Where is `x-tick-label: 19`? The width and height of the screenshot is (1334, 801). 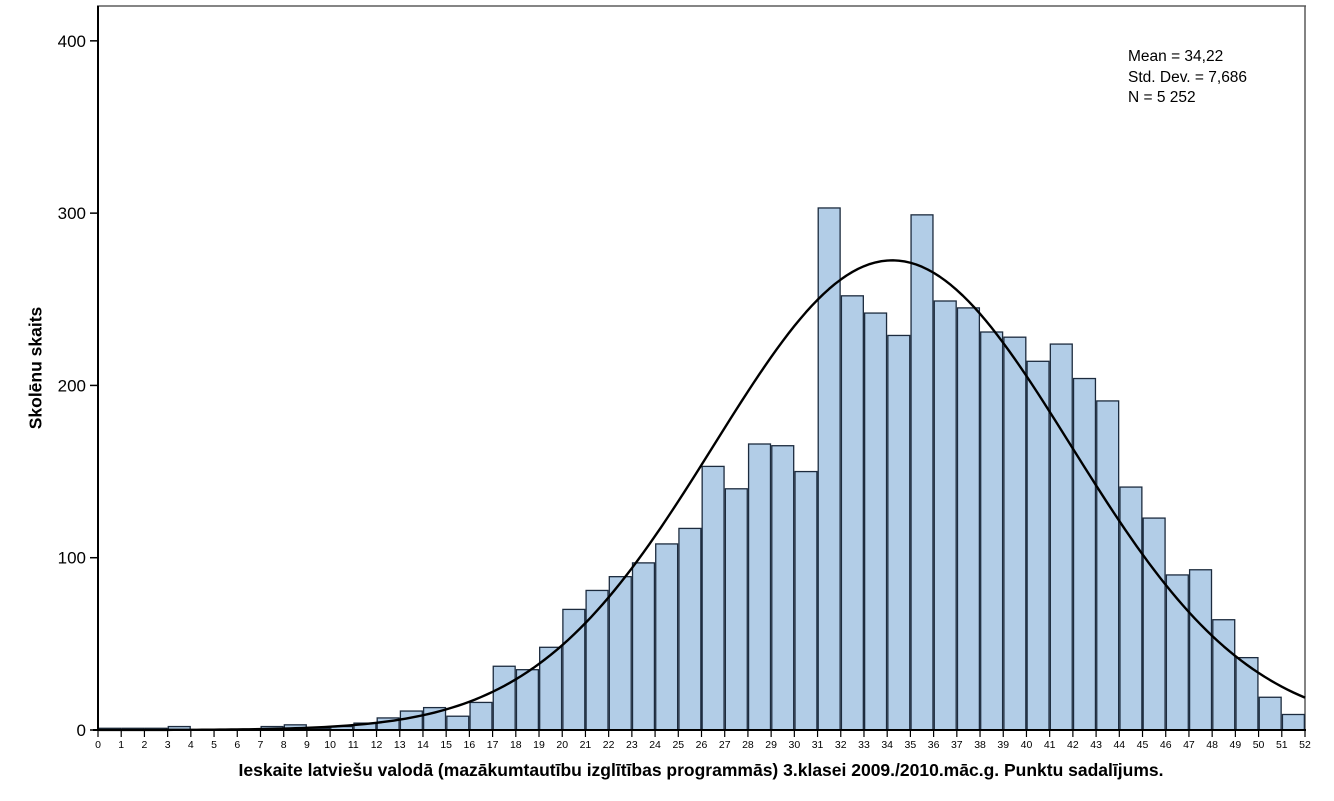 x-tick-label: 19 is located at coordinates (539, 745).